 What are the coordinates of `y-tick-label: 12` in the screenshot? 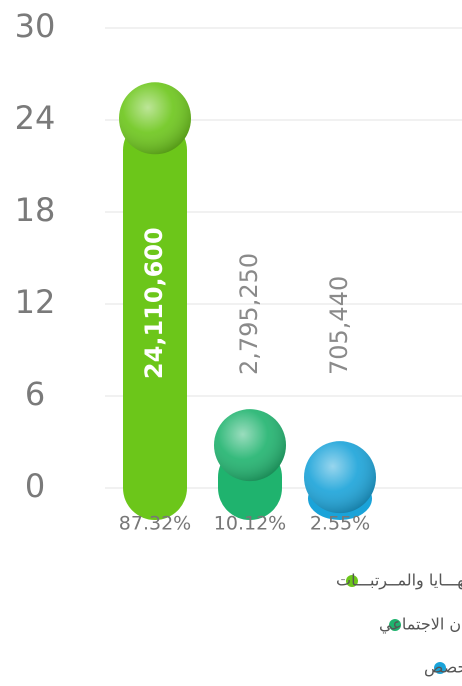 It's located at (35, 302).